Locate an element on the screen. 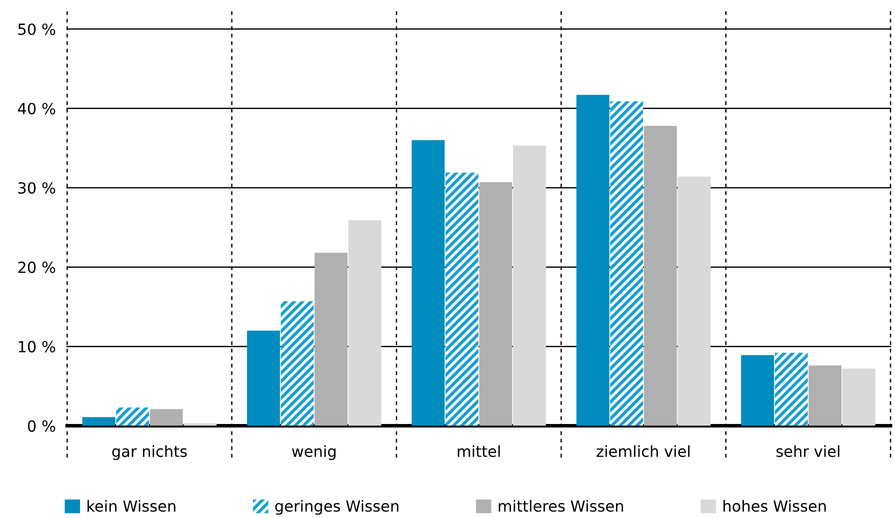 This screenshot has width=895, height=518. x-tick-label: gar nichts is located at coordinates (149, 452).